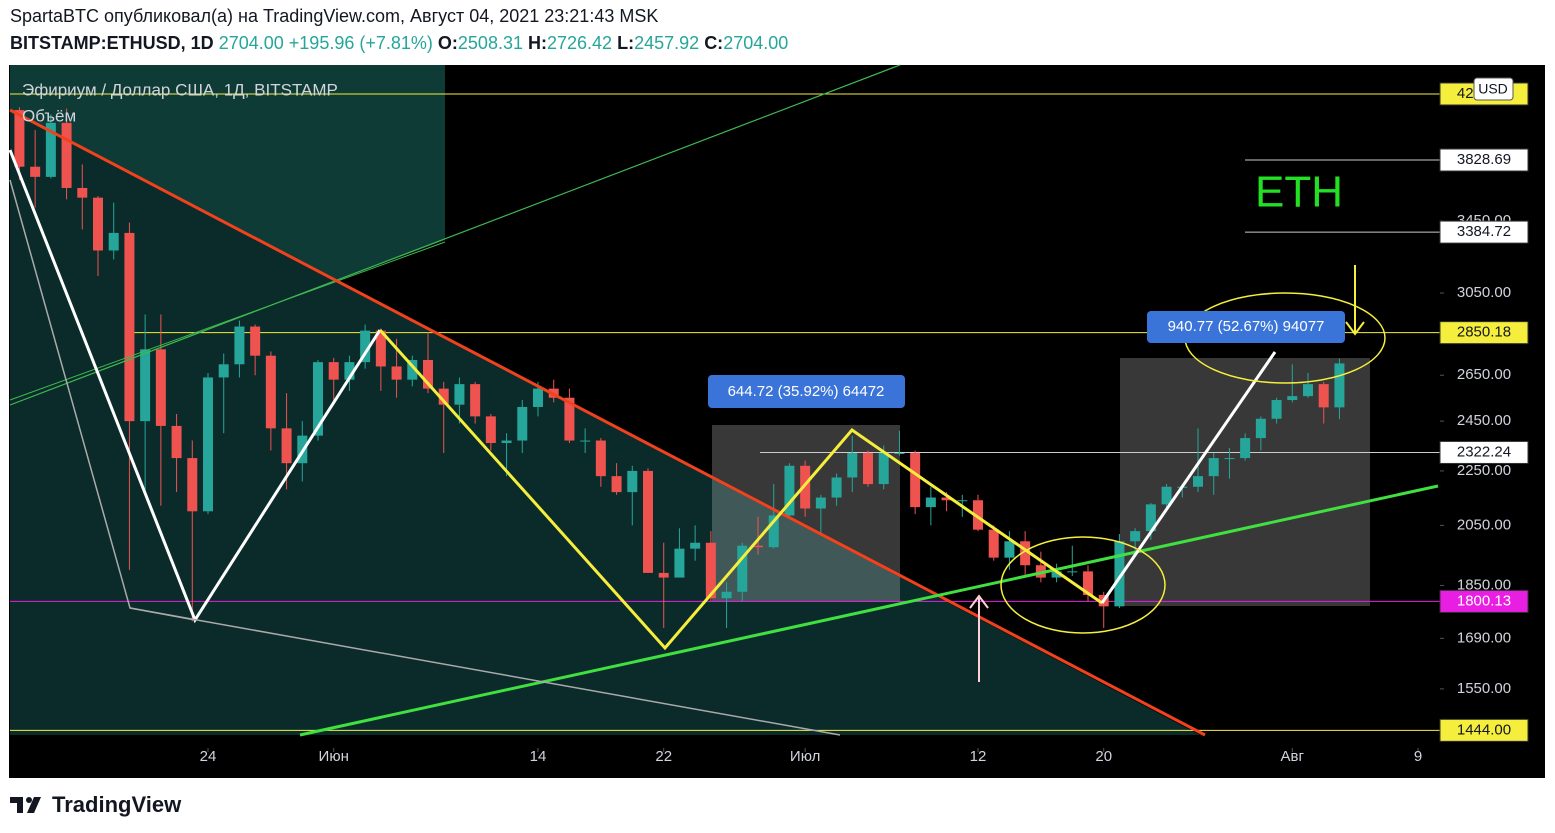 The image size is (1555, 833). What do you see at coordinates (1484, 524) in the screenshot?
I see `y-tick-label: 2050.00` at bounding box center [1484, 524].